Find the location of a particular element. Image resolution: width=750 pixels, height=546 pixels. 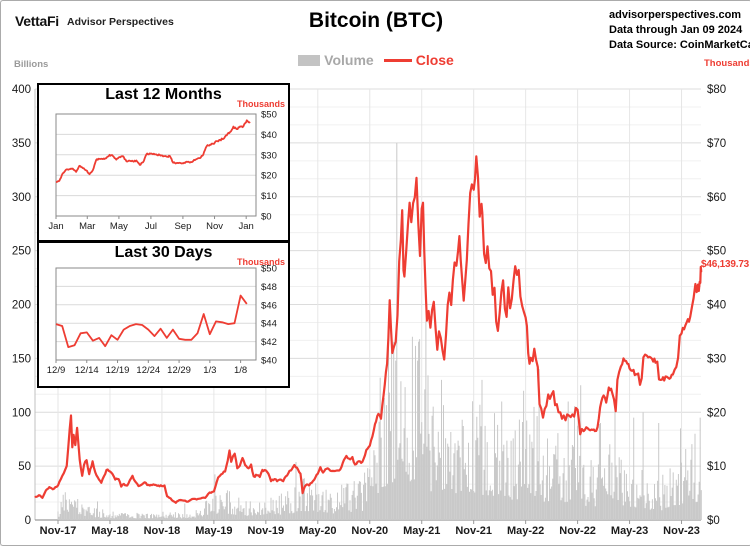

inset-x-label: 12/9 is located at coordinates (56, 370).